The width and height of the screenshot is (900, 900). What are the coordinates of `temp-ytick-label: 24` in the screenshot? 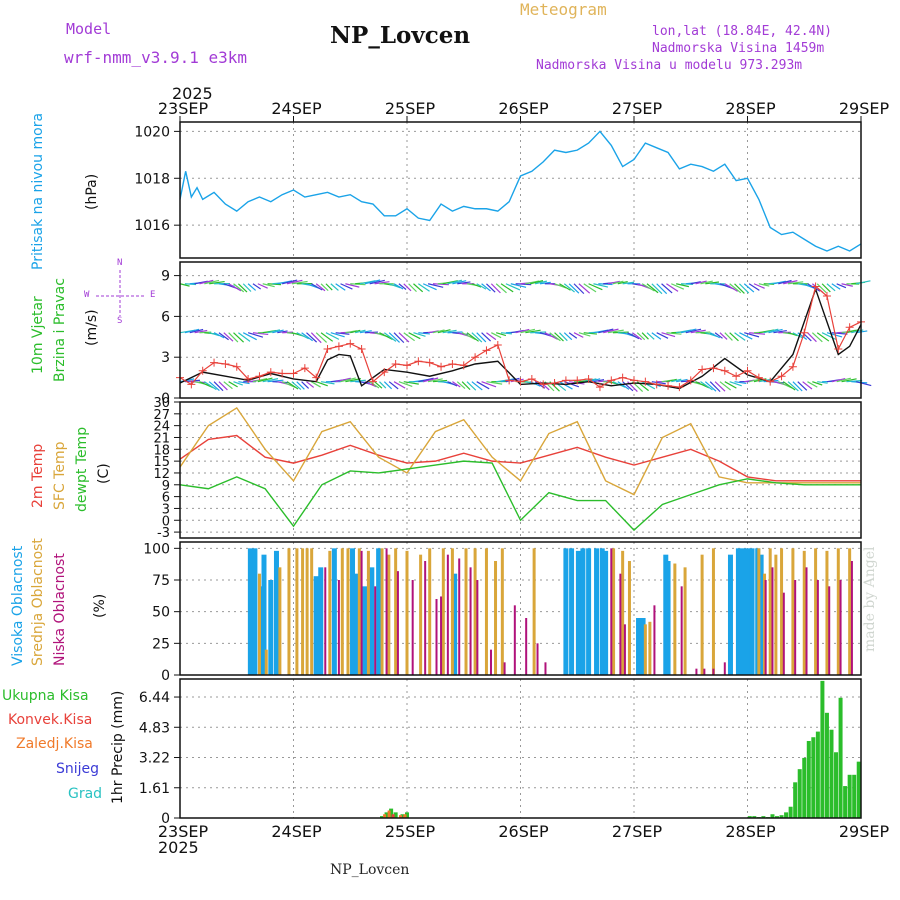 It's located at (161, 427).